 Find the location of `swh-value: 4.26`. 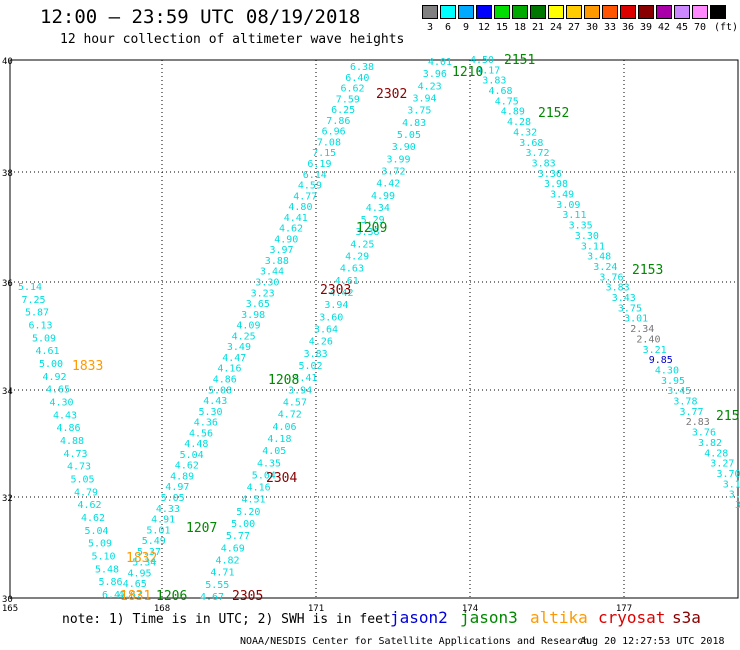

swh-value: 4.26 is located at coordinates (321, 342).